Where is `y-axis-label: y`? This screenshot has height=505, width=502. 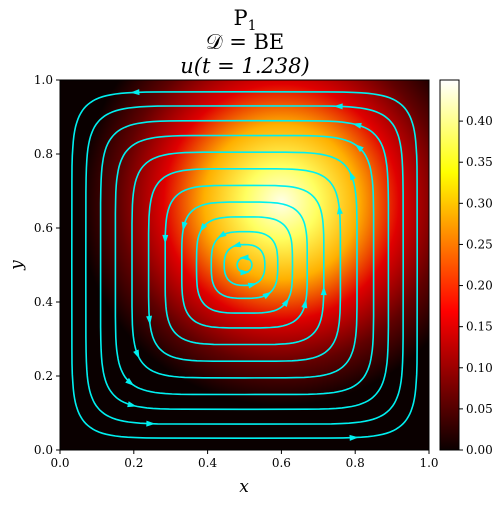 y-axis-label: y is located at coordinates (17, 265).